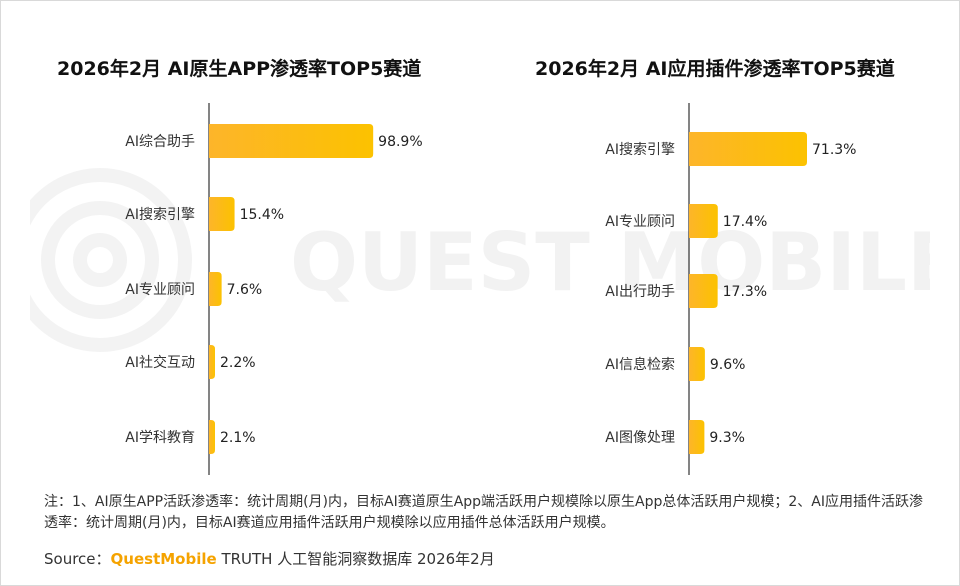 This screenshot has width=960, height=586. What do you see at coordinates (245, 290) in the screenshot?
I see `data-label: 7.6%` at bounding box center [245, 290].